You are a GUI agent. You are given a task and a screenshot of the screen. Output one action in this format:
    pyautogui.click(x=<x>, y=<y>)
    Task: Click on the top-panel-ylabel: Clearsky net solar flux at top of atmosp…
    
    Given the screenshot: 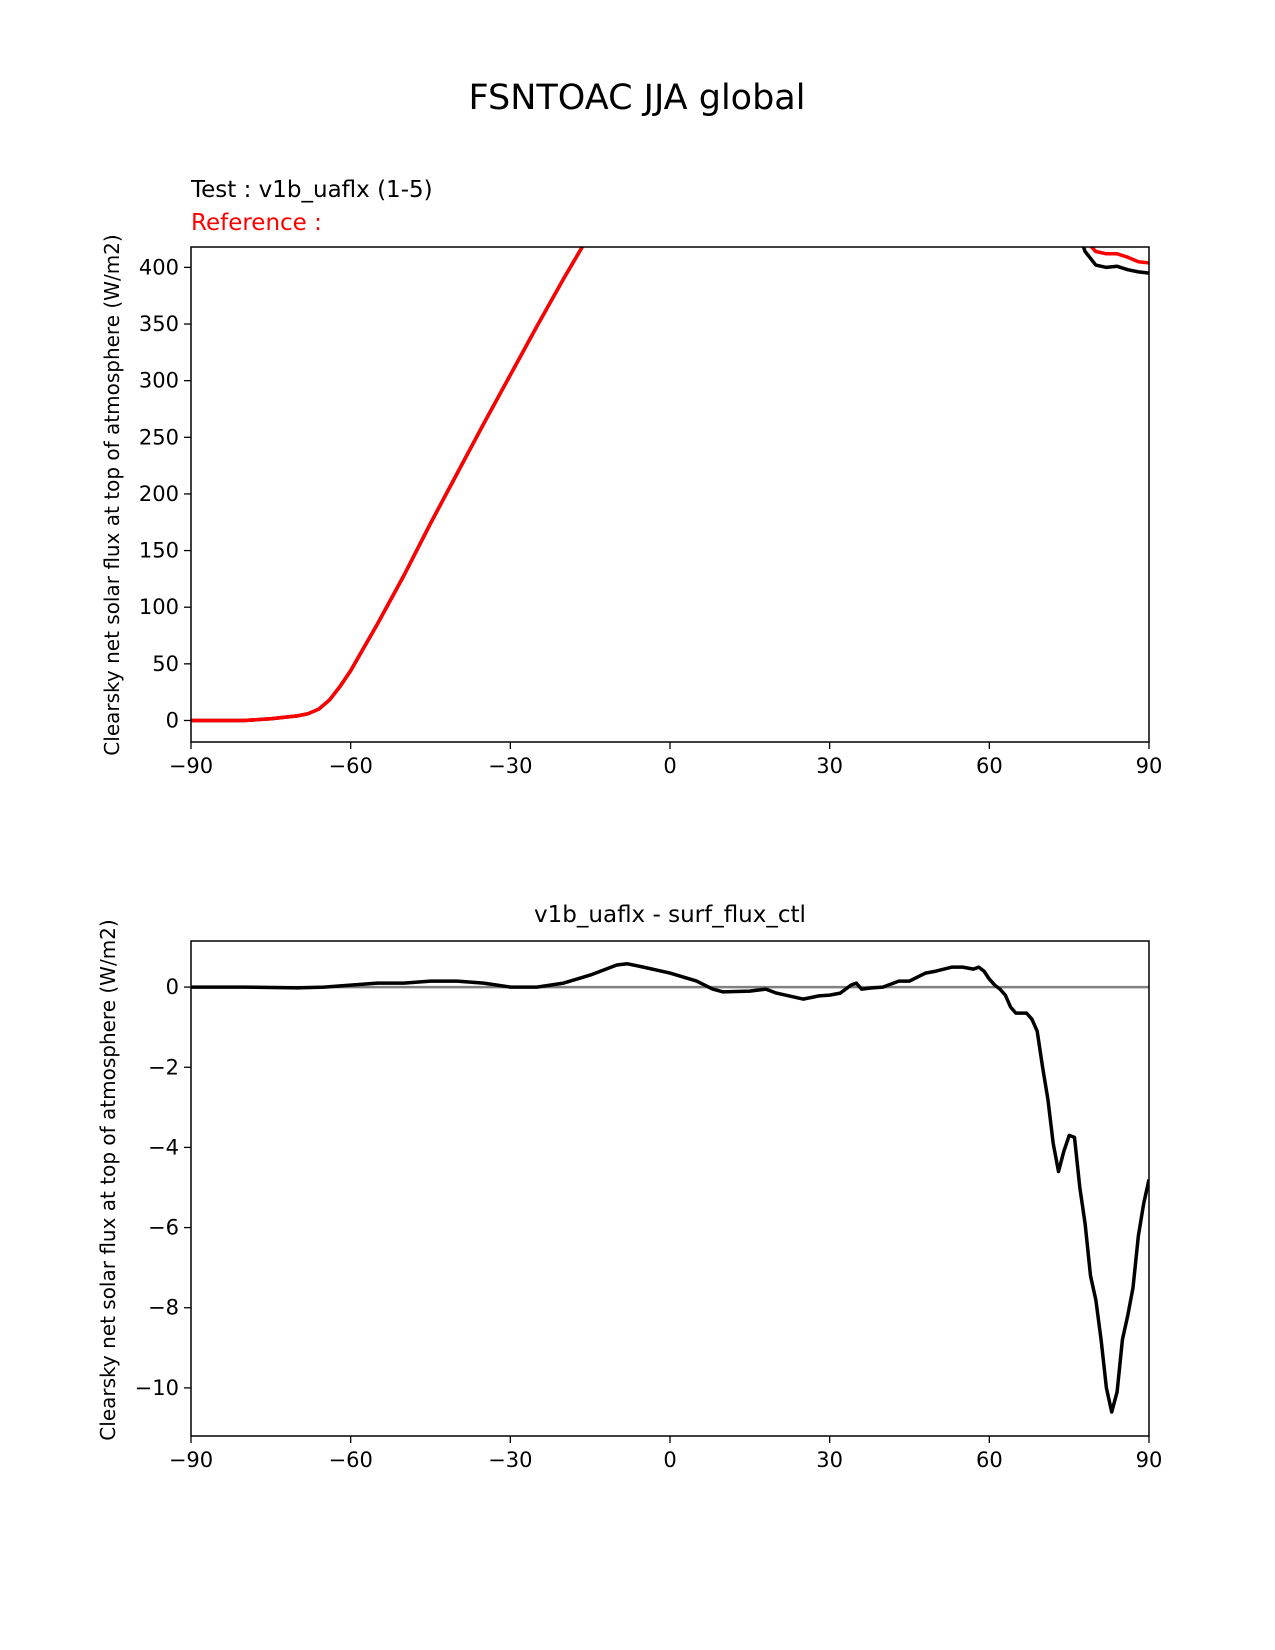 What is the action you would take?
    pyautogui.click(x=112, y=494)
    